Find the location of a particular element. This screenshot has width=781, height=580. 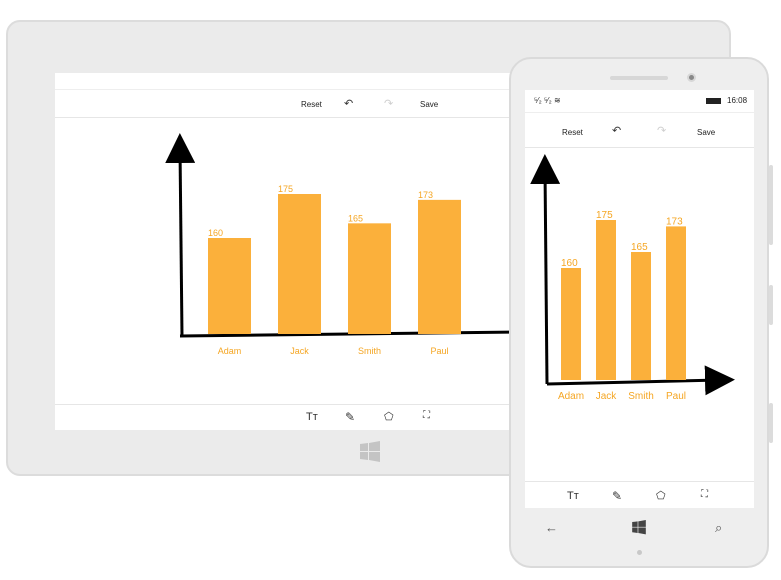

x-axis is located at coordinates (640, 380).